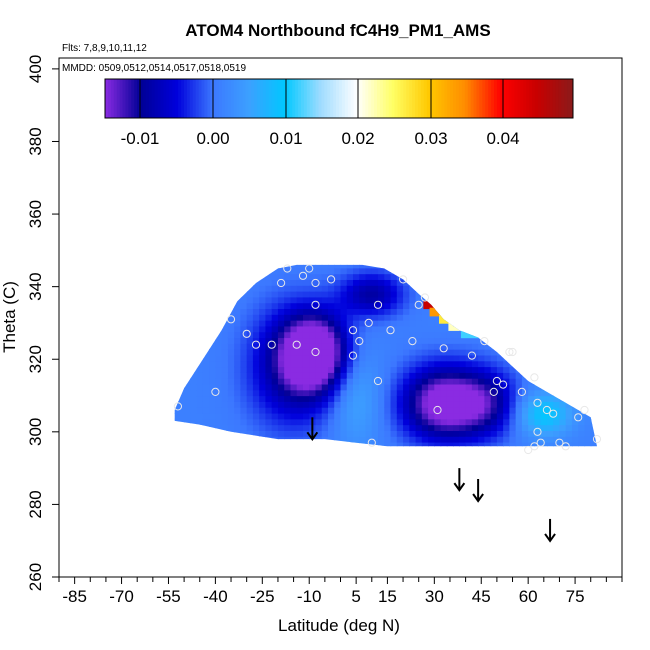  What do you see at coordinates (565, 446) in the screenshot?
I see `observation-point` at bounding box center [565, 446].